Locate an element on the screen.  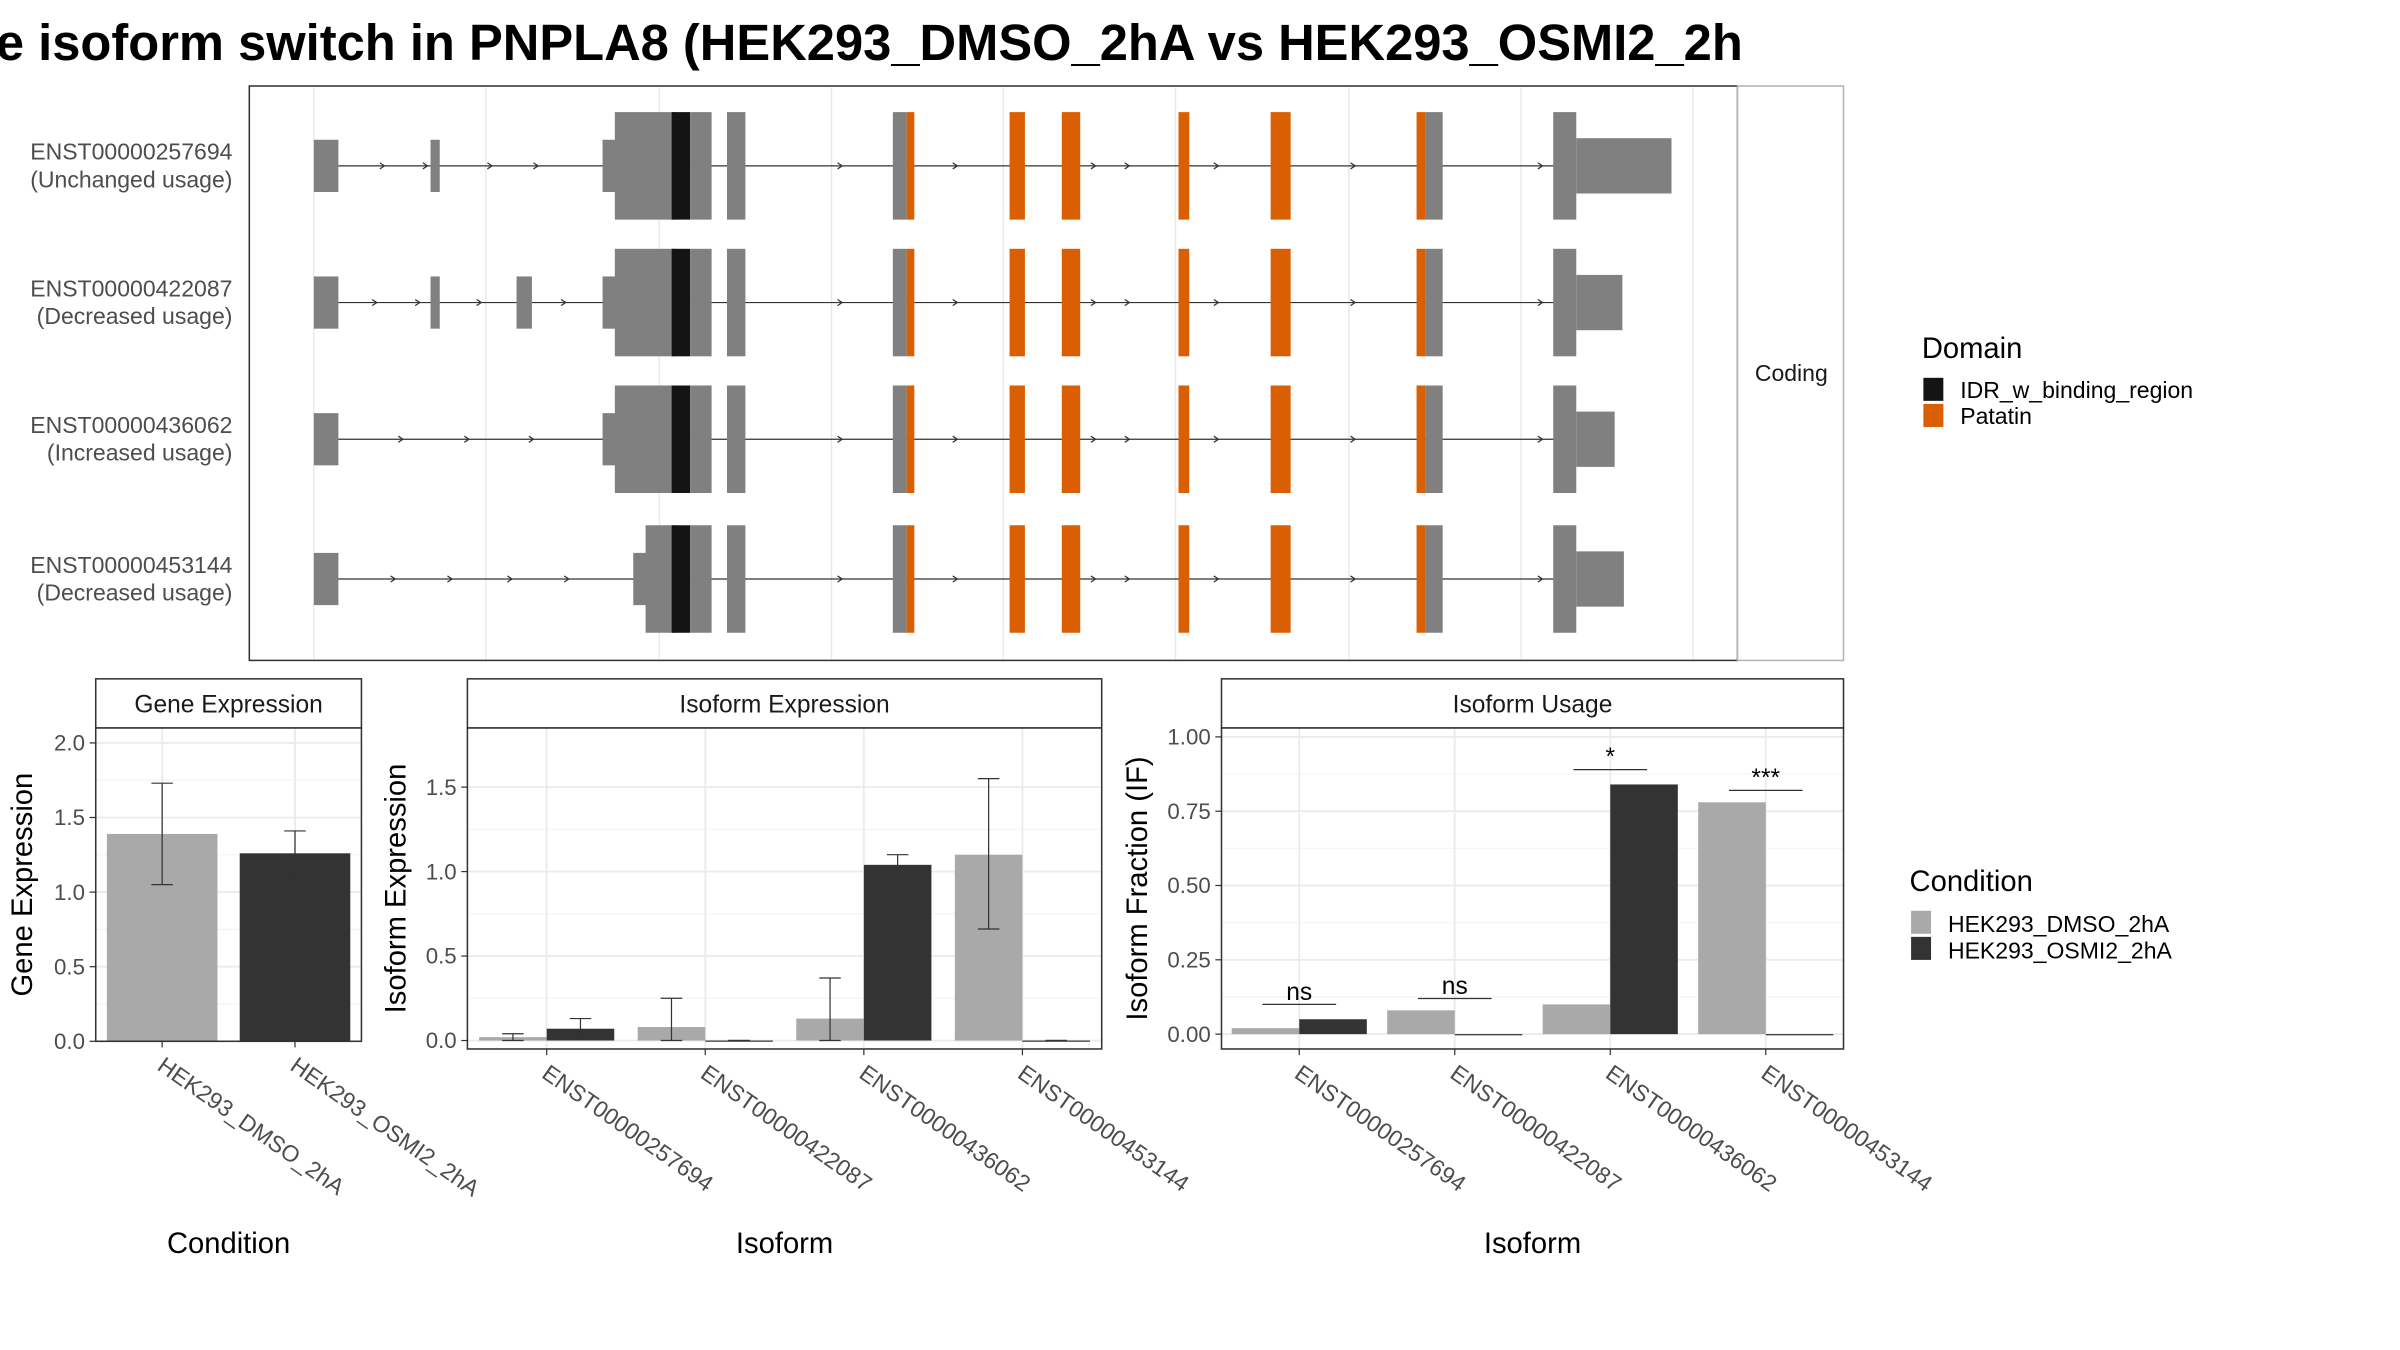
structure-facet-label: Coding is located at coordinates (1791, 373).